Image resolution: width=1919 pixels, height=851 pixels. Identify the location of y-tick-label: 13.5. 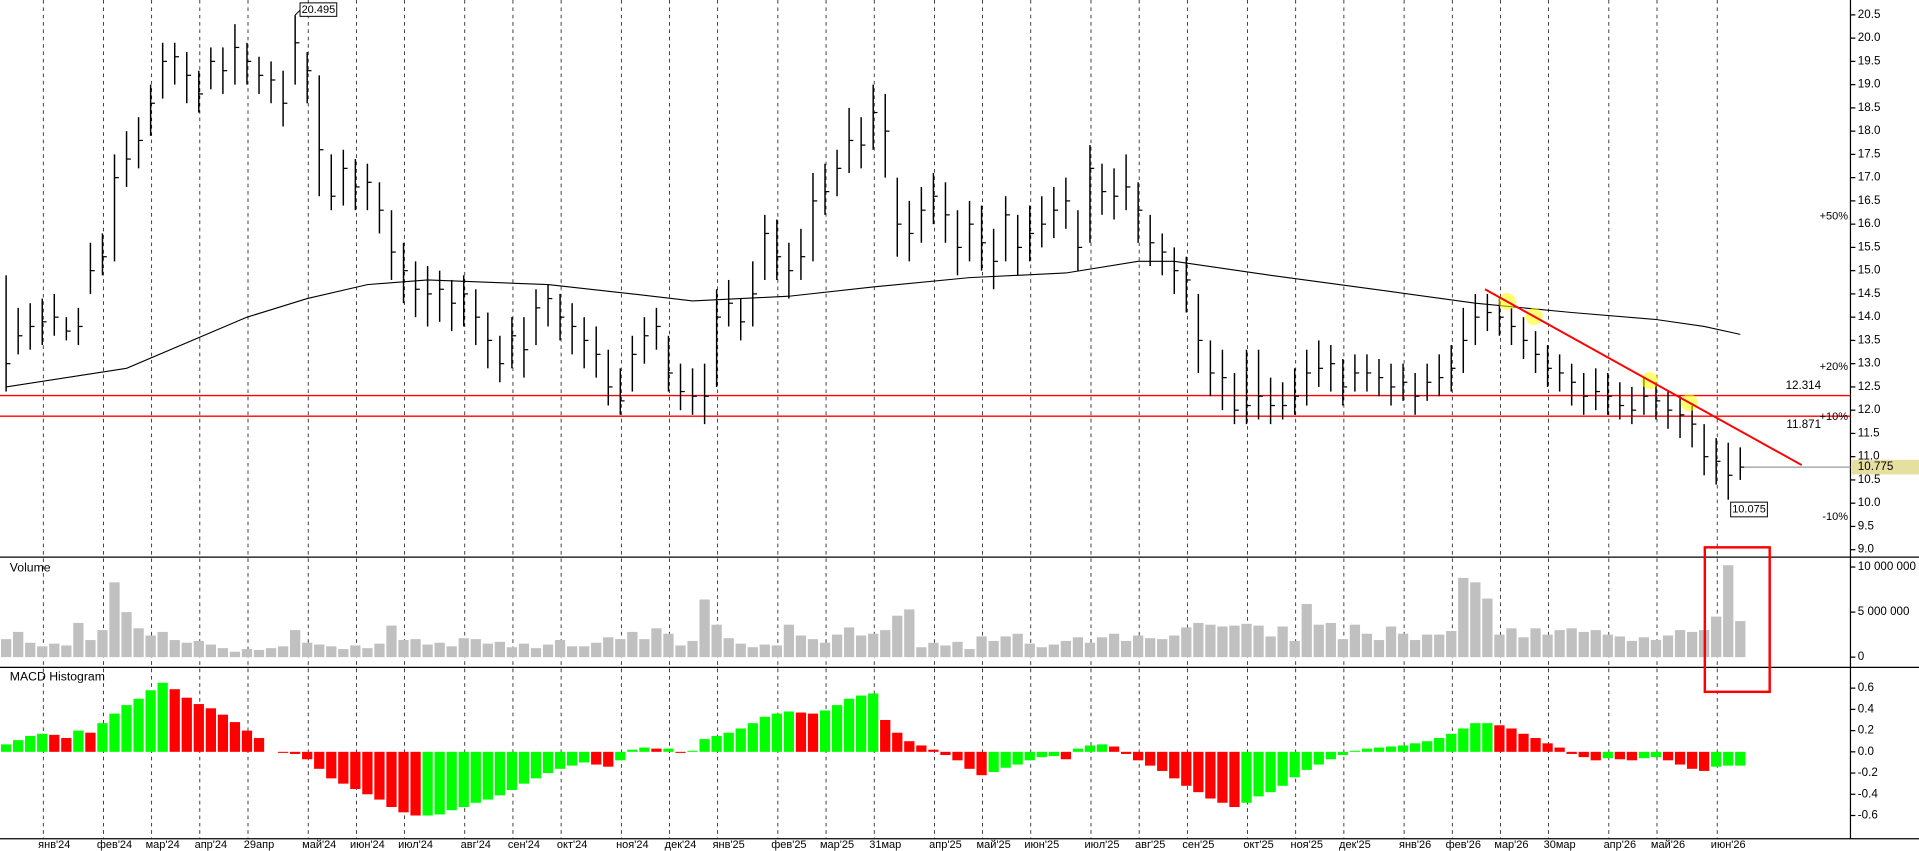
(1869, 339).